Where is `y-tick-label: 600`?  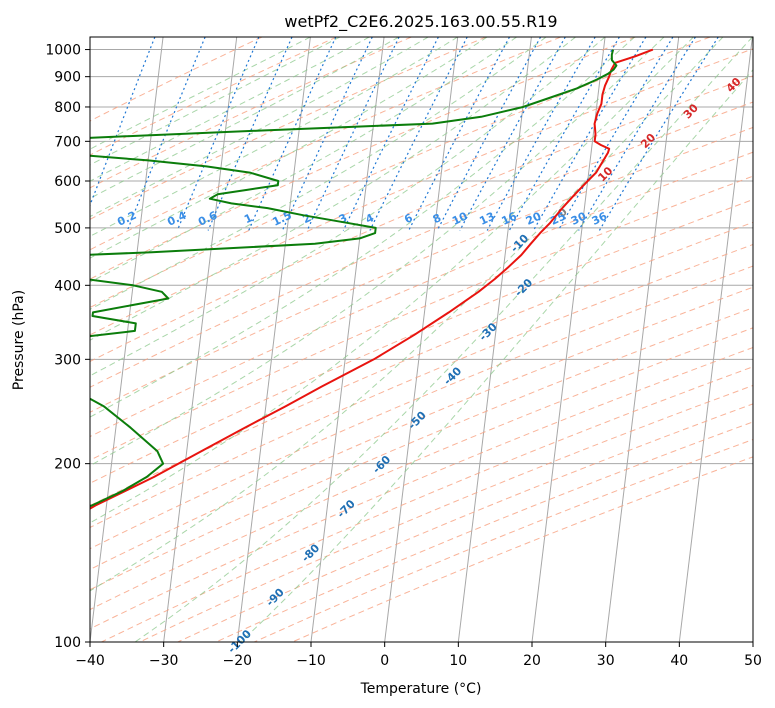 y-tick-label: 600 is located at coordinates (67, 182).